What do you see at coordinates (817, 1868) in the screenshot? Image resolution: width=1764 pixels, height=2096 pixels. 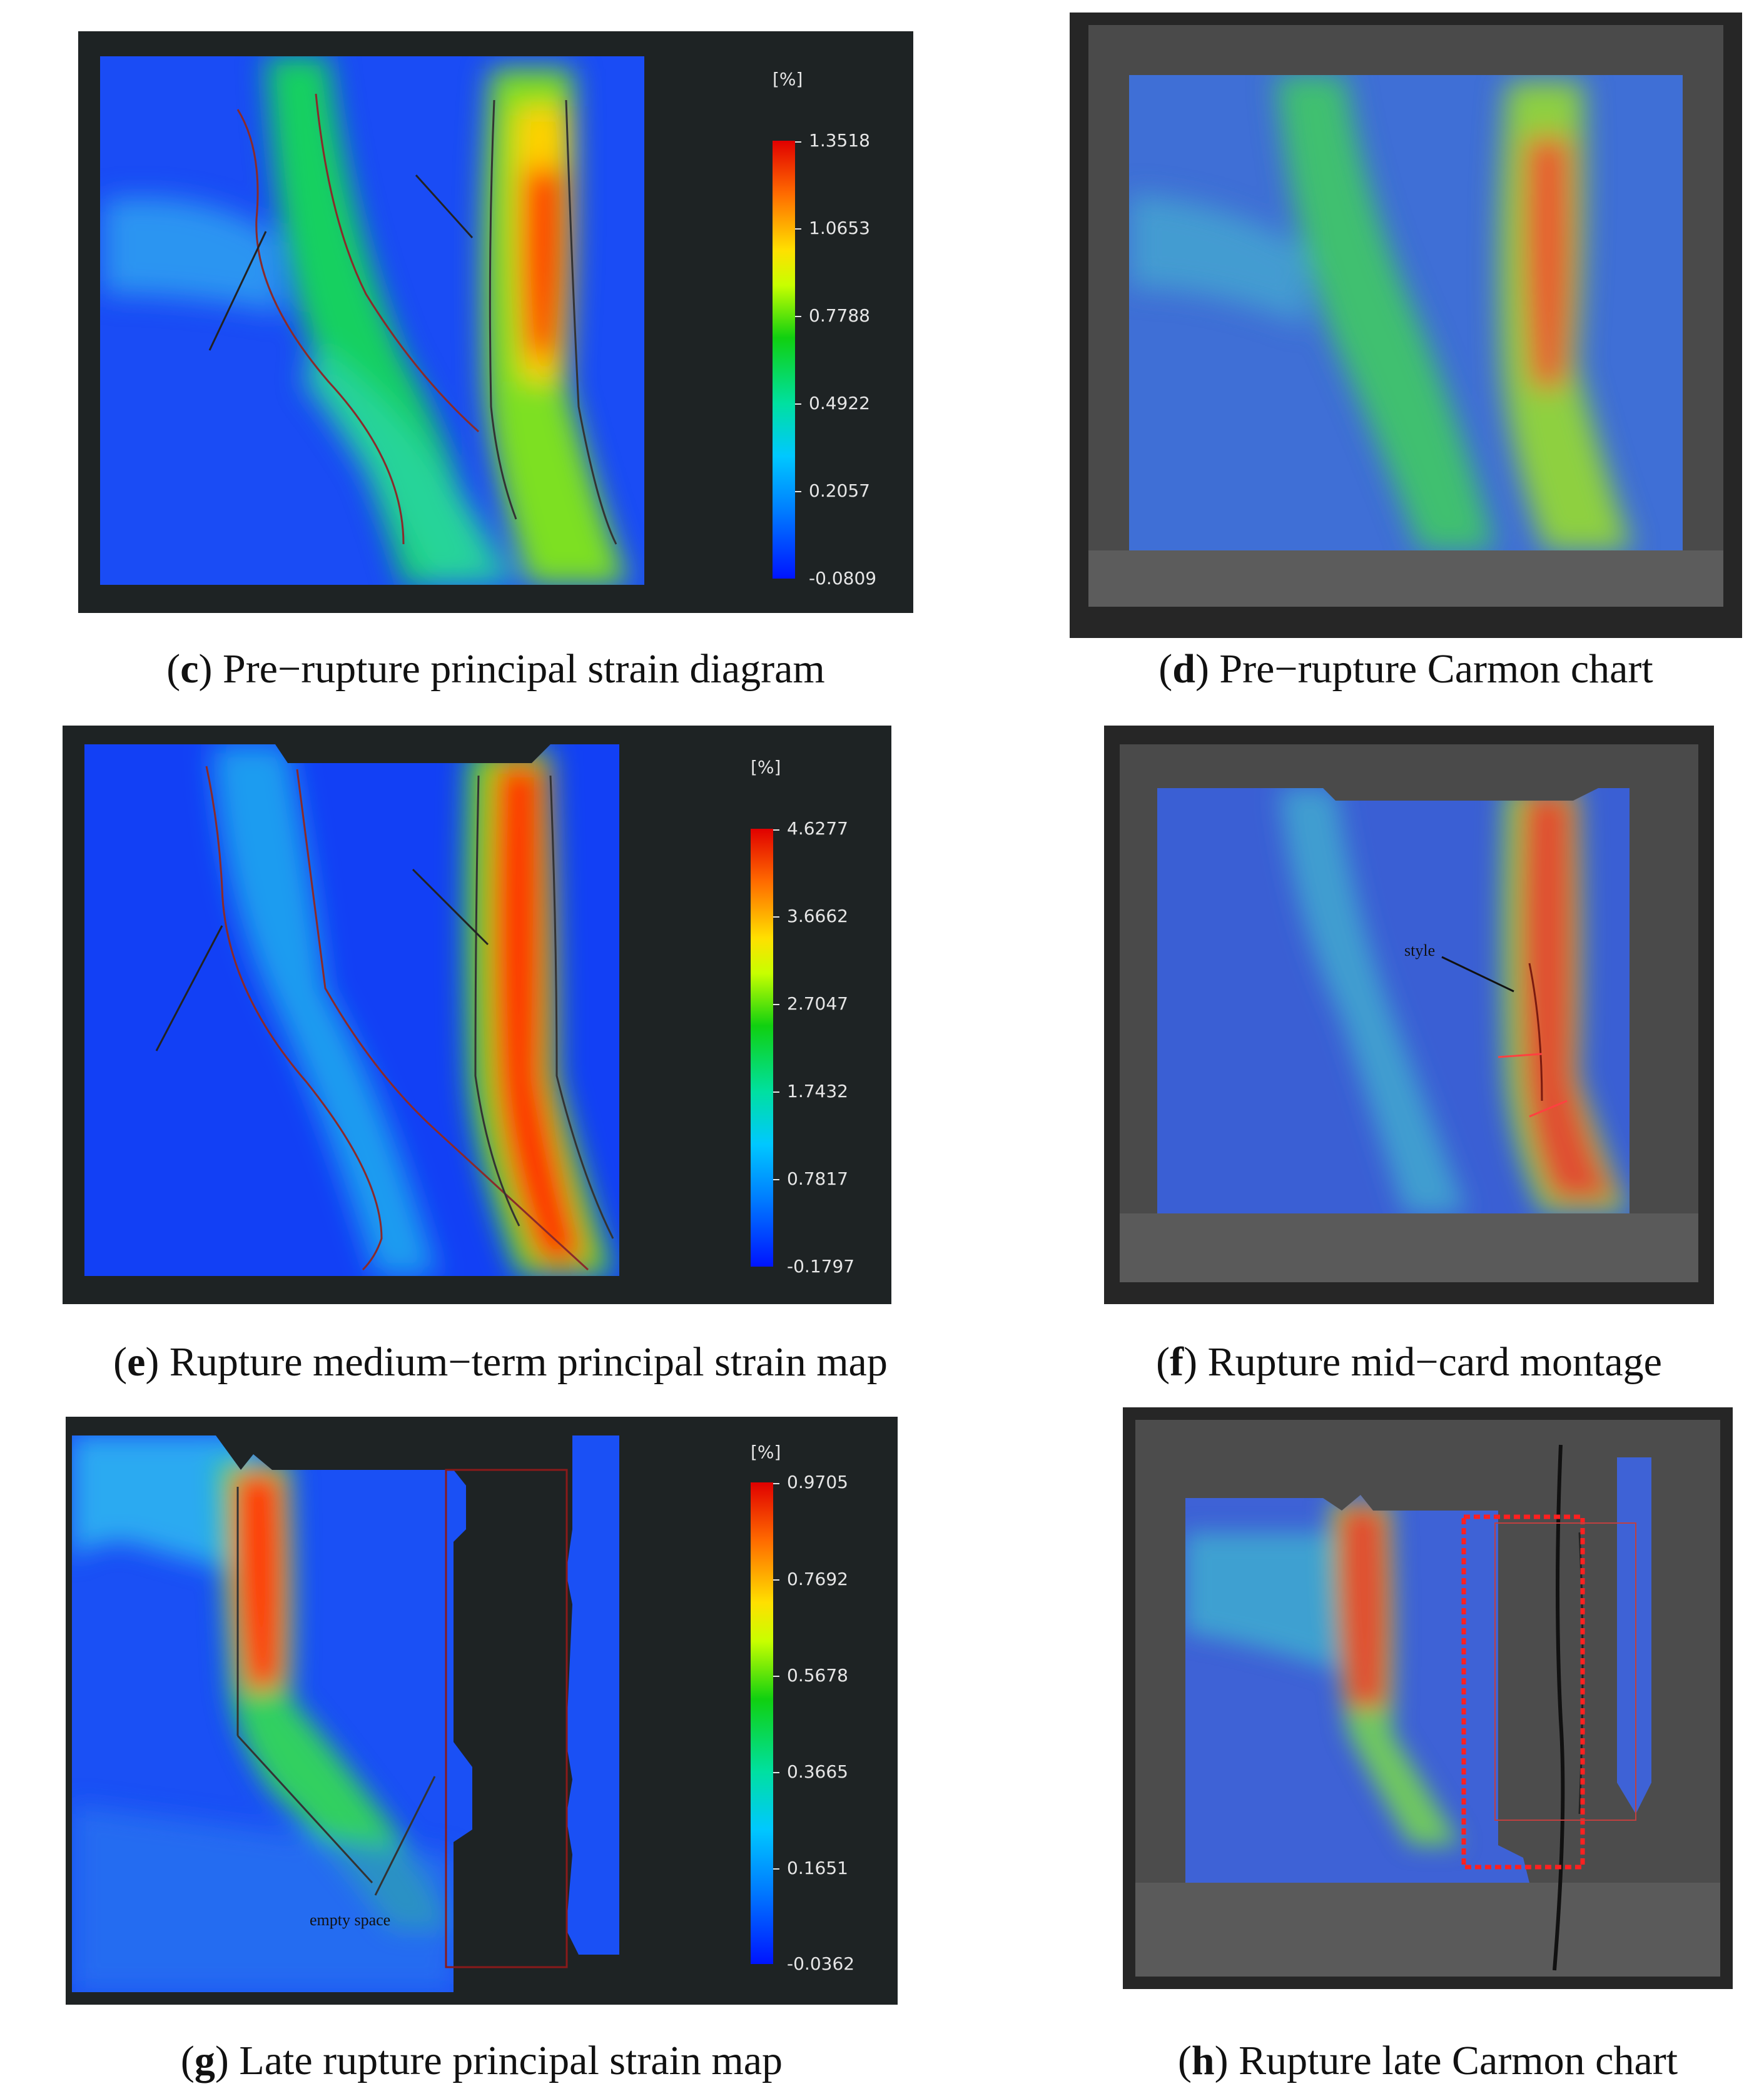 I see `colorbar-tick-label: 0.1651` at bounding box center [817, 1868].